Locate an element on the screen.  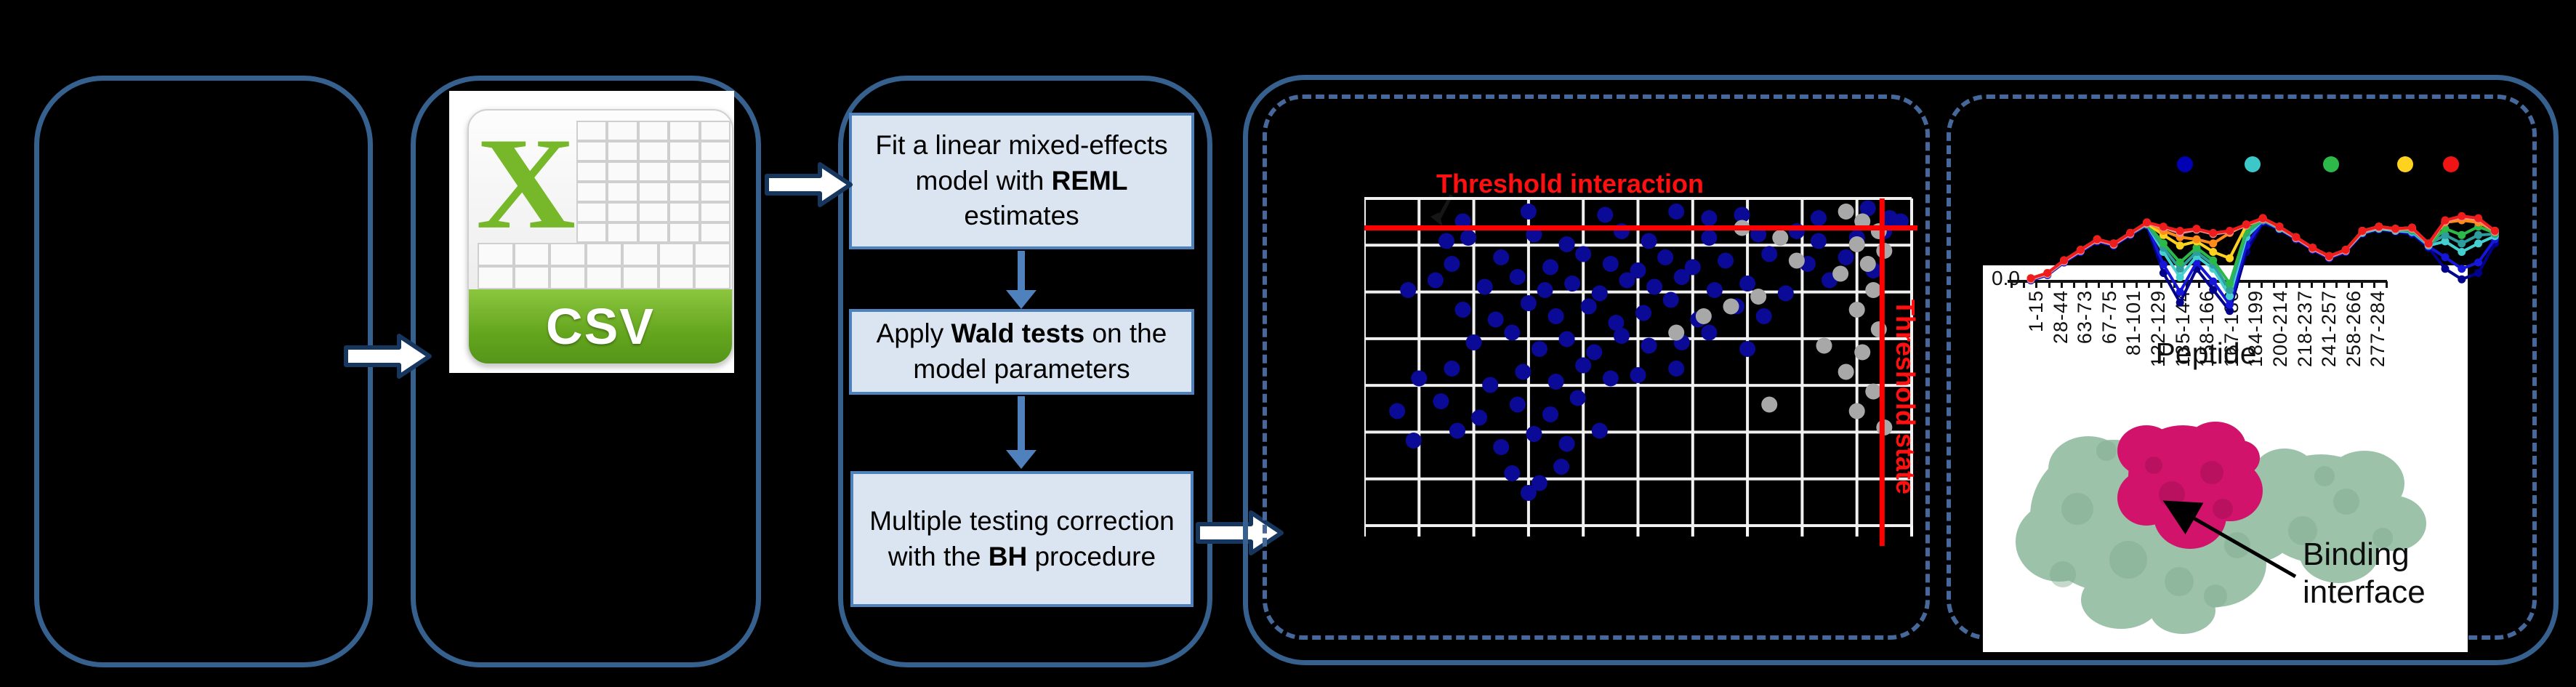
panel-input is located at coordinates (203, 371).